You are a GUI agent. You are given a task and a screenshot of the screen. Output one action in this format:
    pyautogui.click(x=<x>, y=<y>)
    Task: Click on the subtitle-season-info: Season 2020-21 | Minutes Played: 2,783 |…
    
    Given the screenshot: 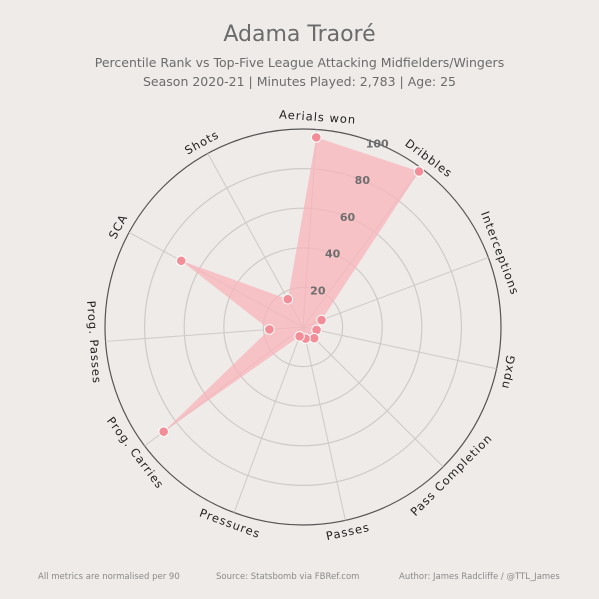 What is the action you would take?
    pyautogui.click(x=299, y=81)
    